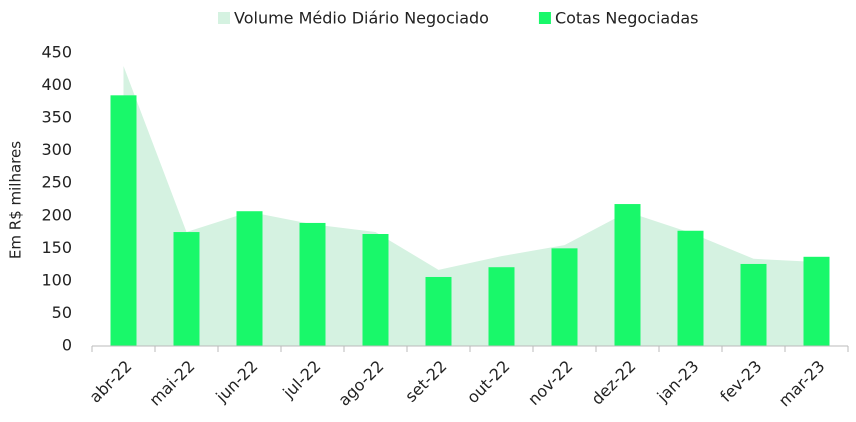  Describe the element at coordinates (740, 381) in the screenshot. I see `x-tick-label: fev-23` at that location.